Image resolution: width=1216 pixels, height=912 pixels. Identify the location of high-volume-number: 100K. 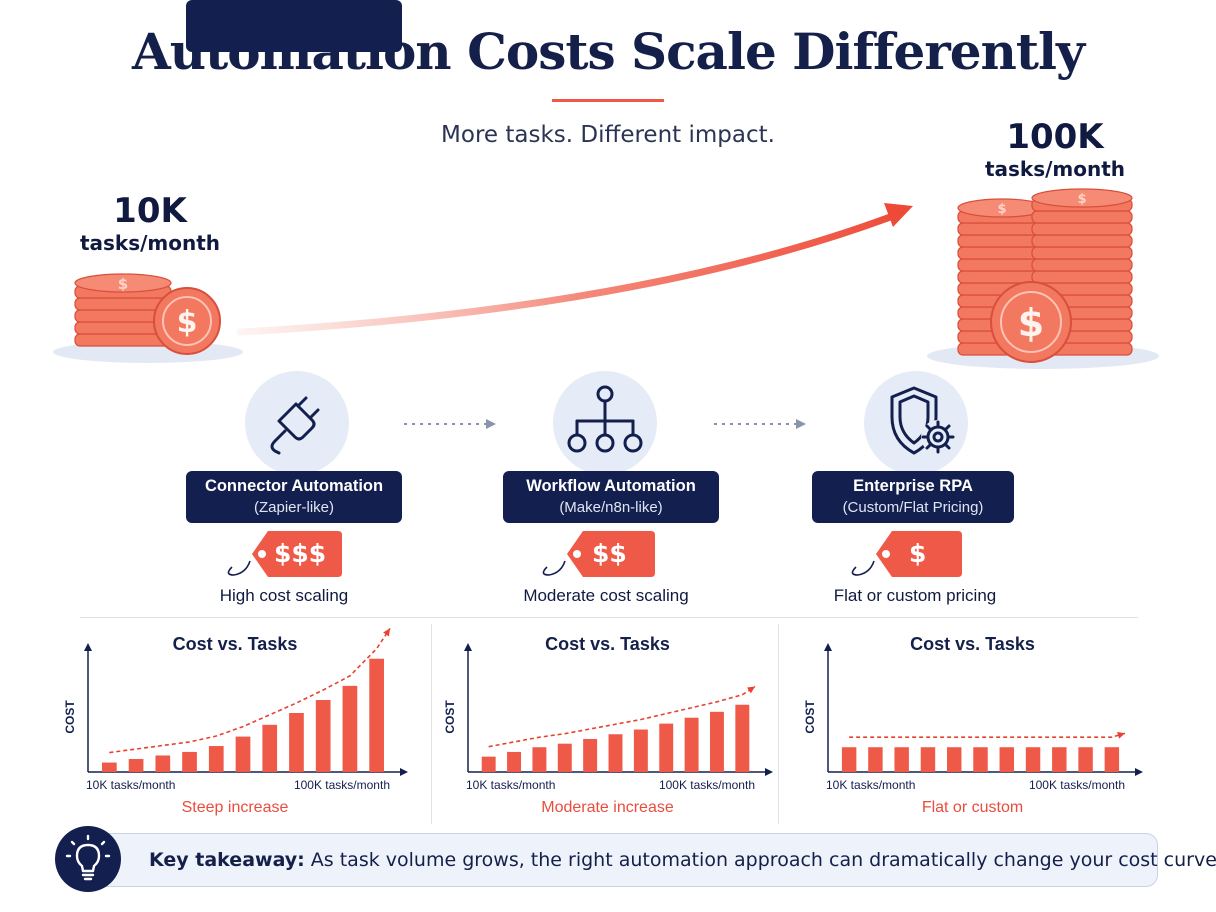
(1055, 137).